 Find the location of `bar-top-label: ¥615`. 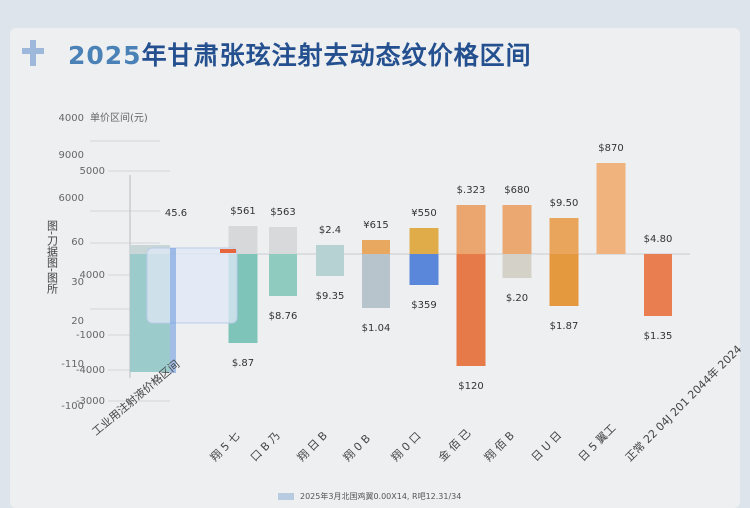

bar-top-label: ¥615 is located at coordinates (375, 225).